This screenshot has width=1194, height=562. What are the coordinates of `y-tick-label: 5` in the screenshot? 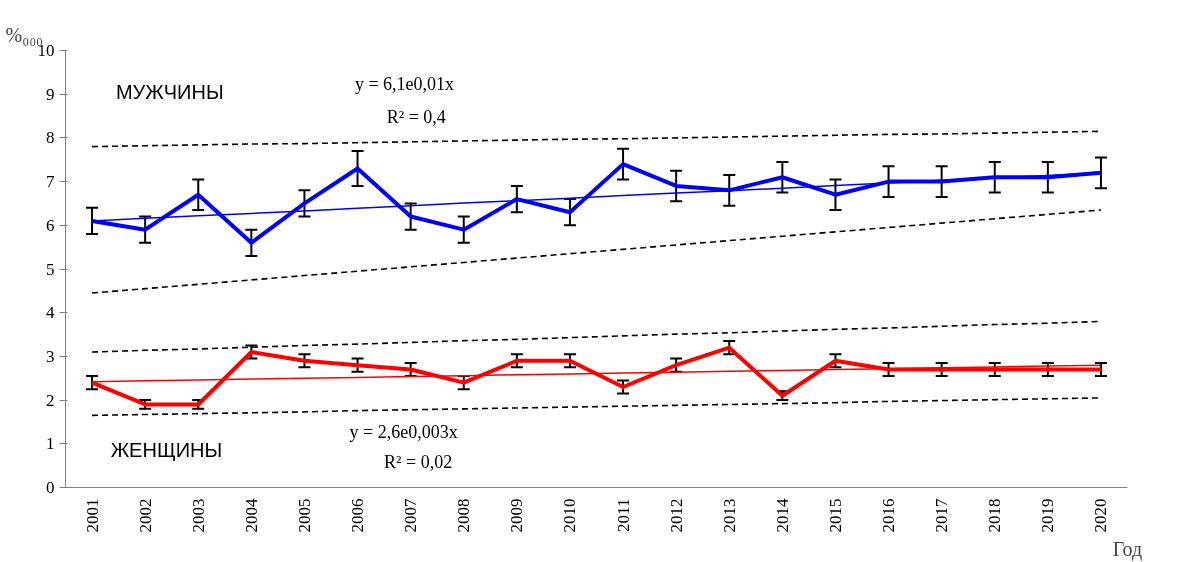 It's located at (50, 269).